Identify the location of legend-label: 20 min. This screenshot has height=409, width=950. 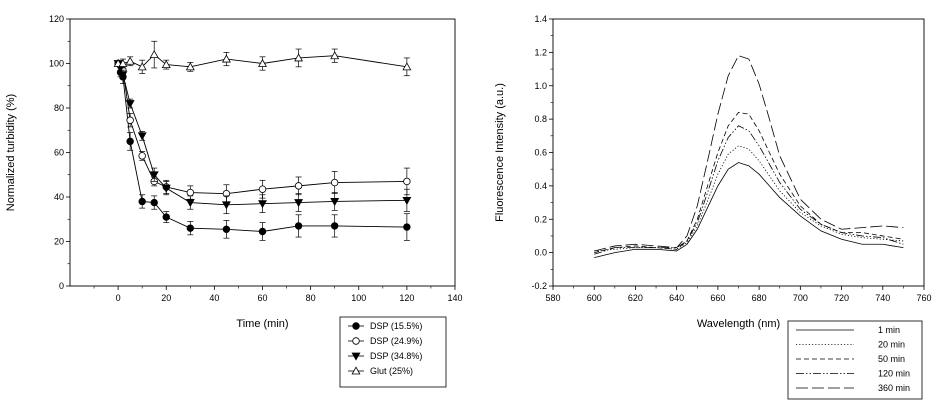
(891, 345).